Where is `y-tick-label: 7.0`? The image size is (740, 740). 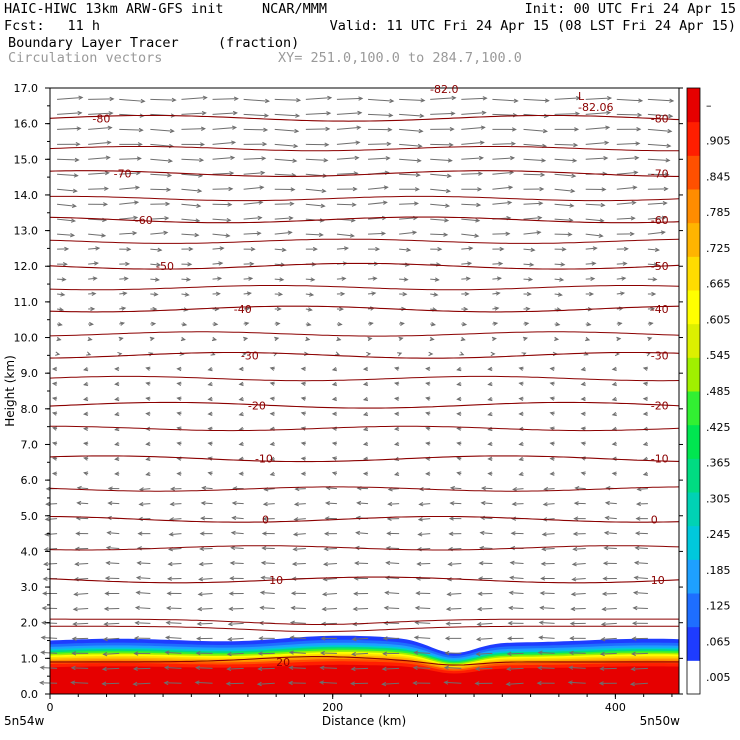
y-tick-label: 7.0 is located at coordinates (30, 444).